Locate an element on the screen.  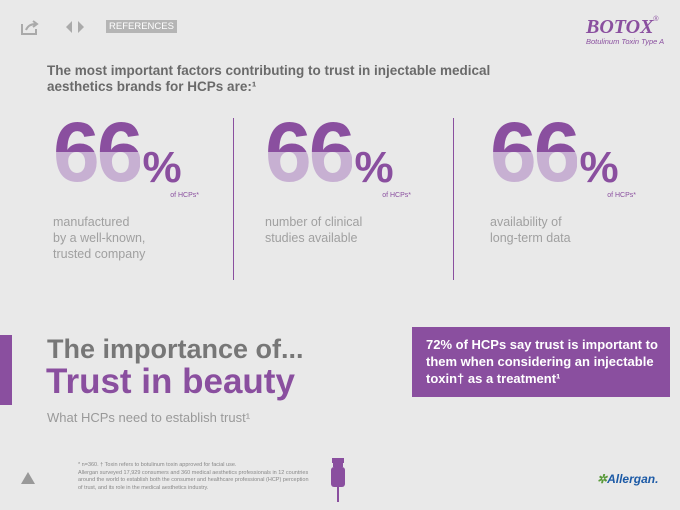
brand-logo: BOTOX® Botulinum Toxin Type A is located at coordinates (626, 31).